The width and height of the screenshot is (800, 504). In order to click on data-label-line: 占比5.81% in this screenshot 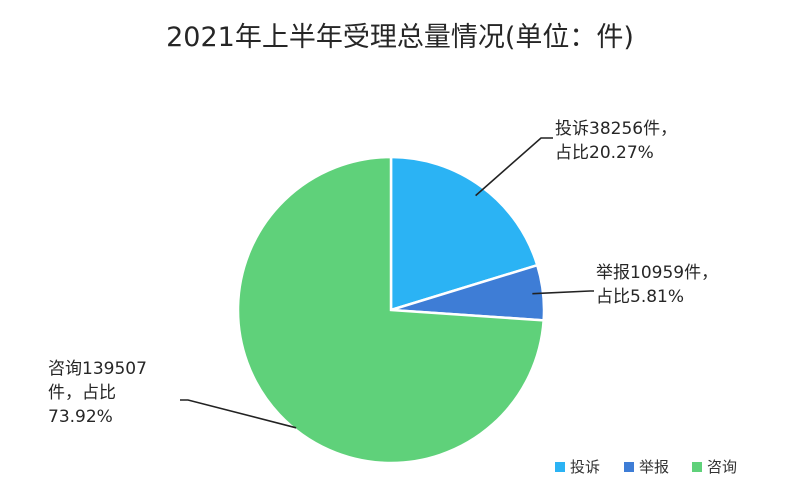, I will do `click(640, 297)`.